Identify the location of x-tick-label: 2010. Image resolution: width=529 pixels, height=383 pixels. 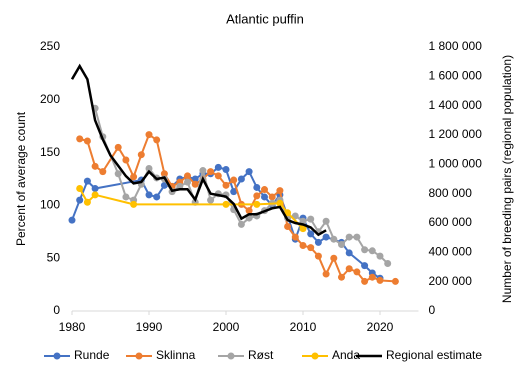
(303, 327).